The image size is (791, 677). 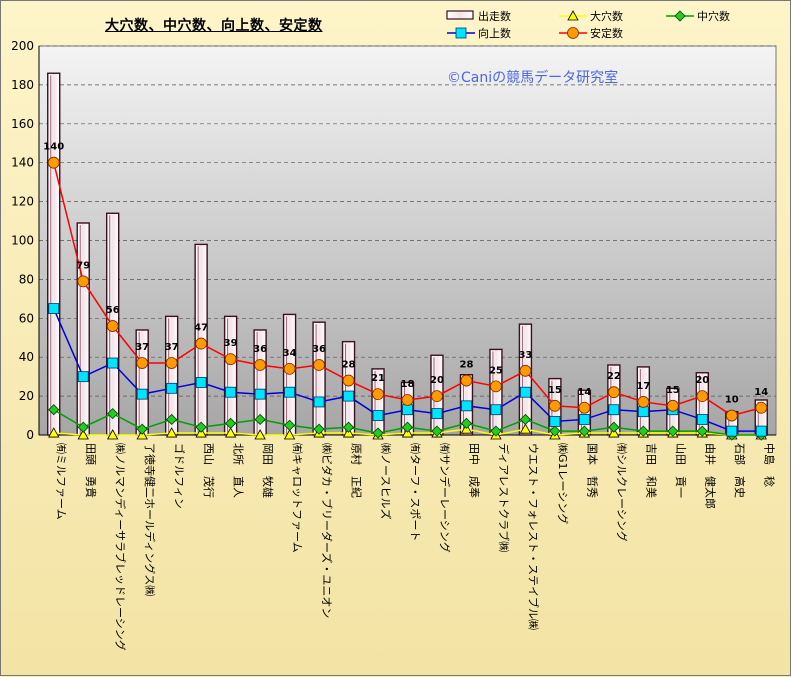 I want to click on x-tick-label: ディアレストクラブ㈱, so click(x=504, y=497).